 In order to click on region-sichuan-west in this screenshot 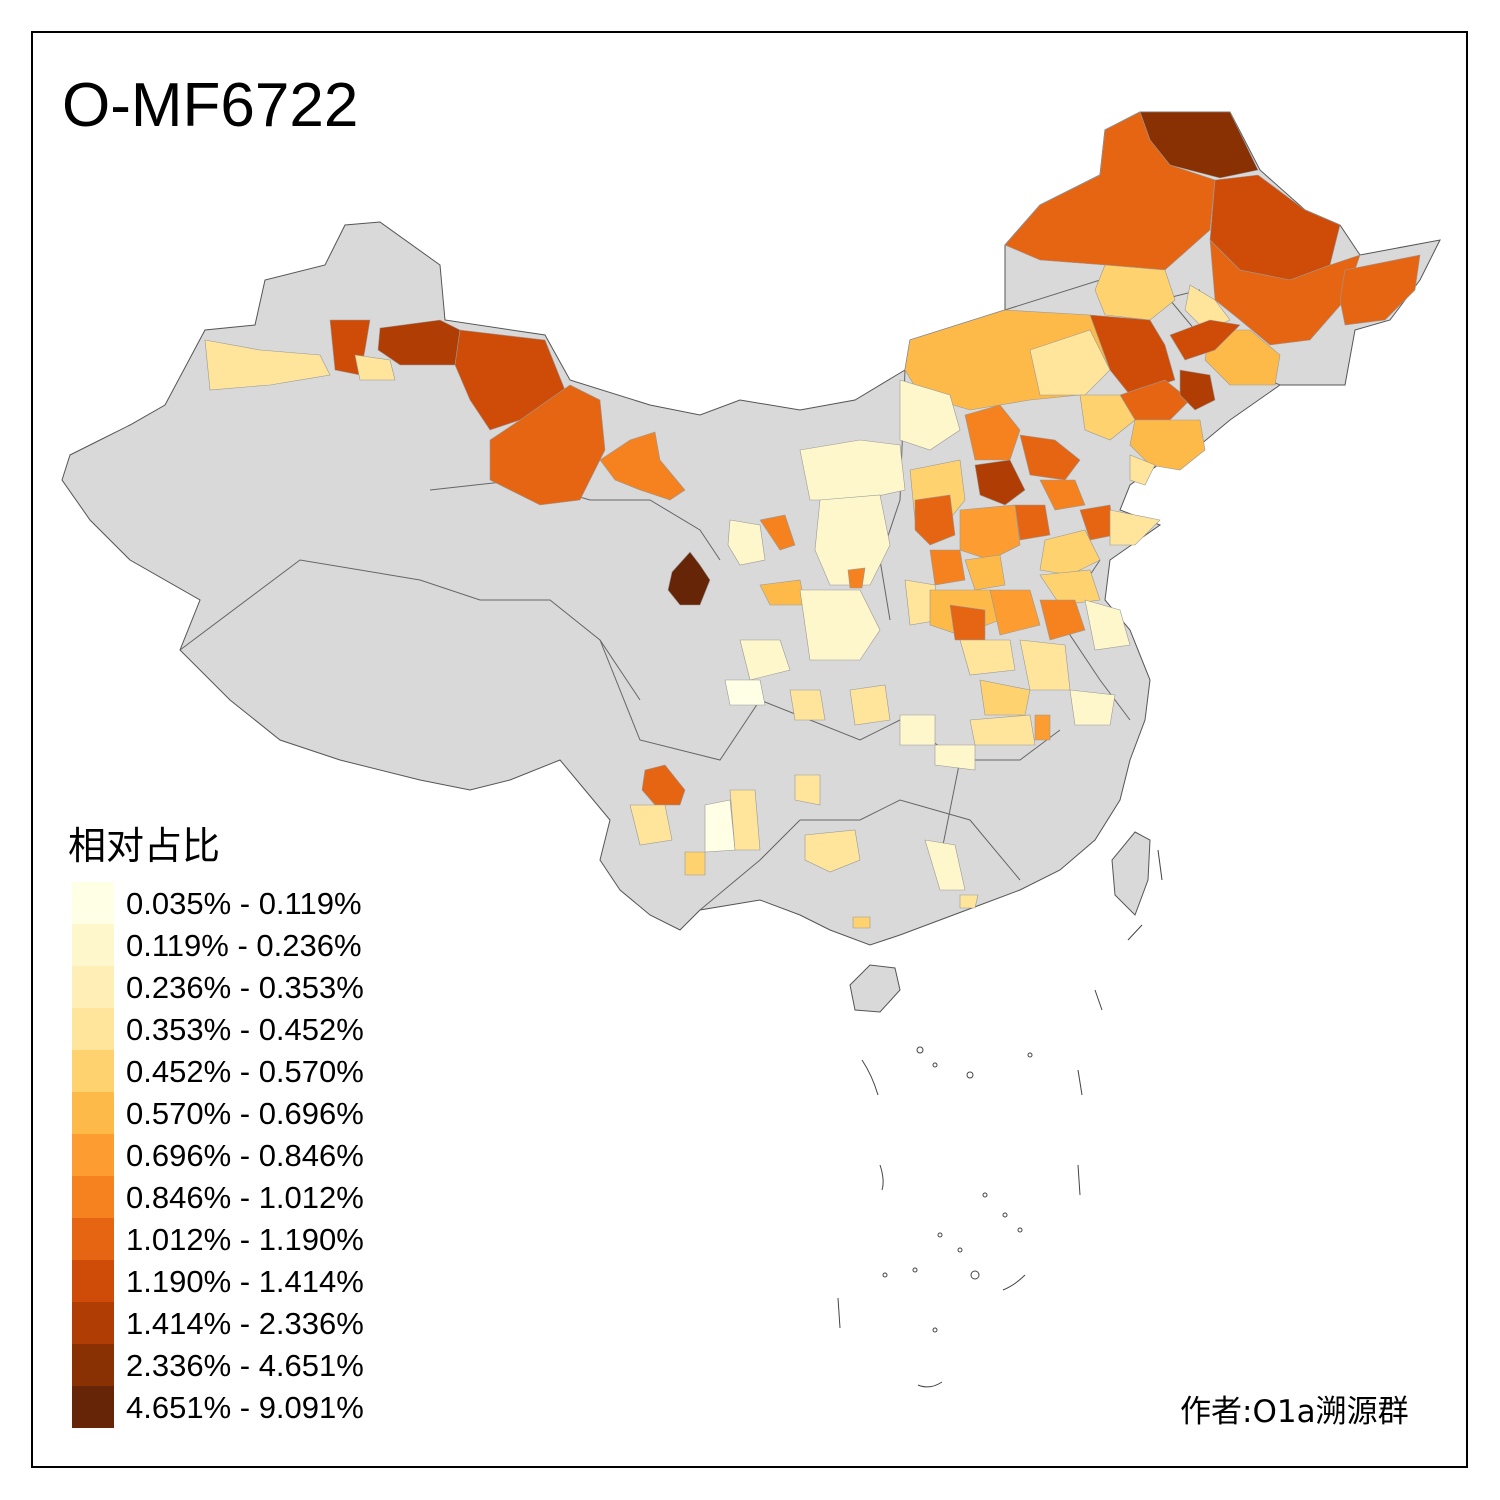, I will do `click(745, 692)`.